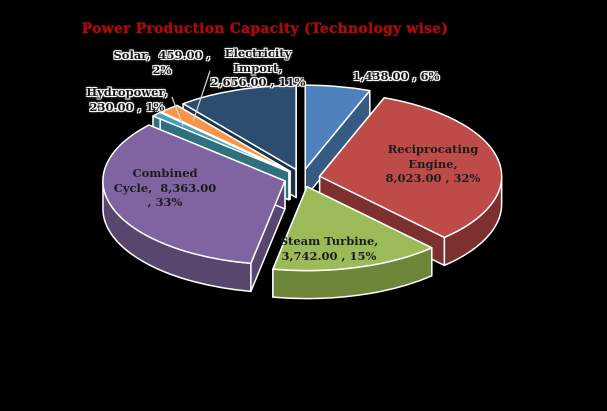 The width and height of the screenshot is (607, 411). Describe the element at coordinates (162, 62) in the screenshot. I see `slice-label-solar: Solar, 459.00 , 2%` at that location.